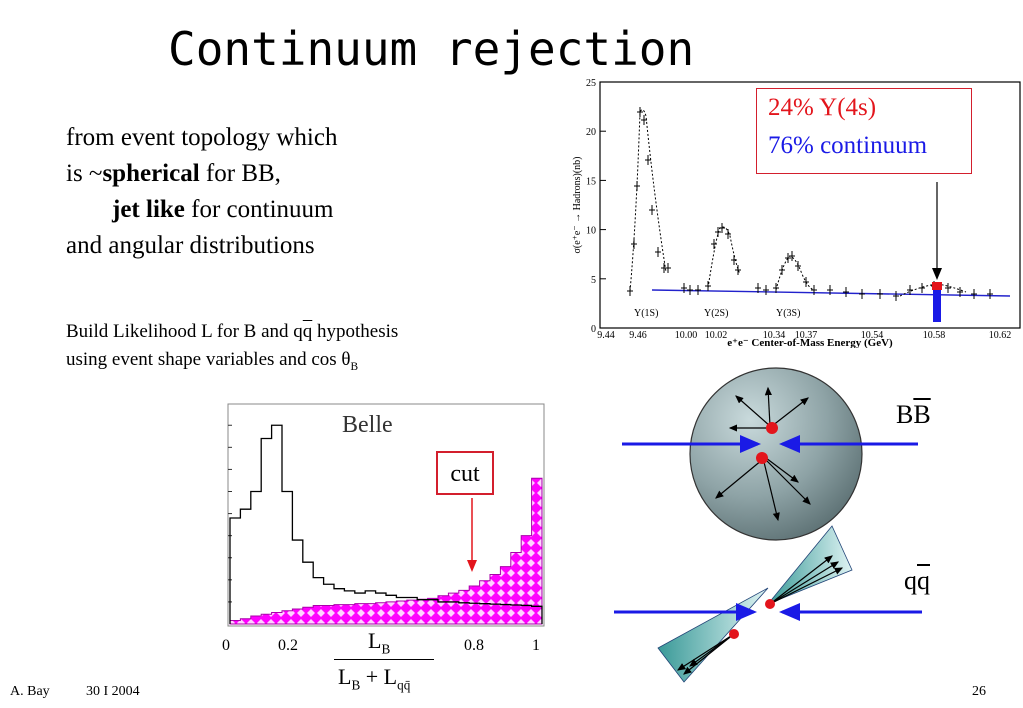  I want to click on qq-label-qbar: q, so click(923, 580).